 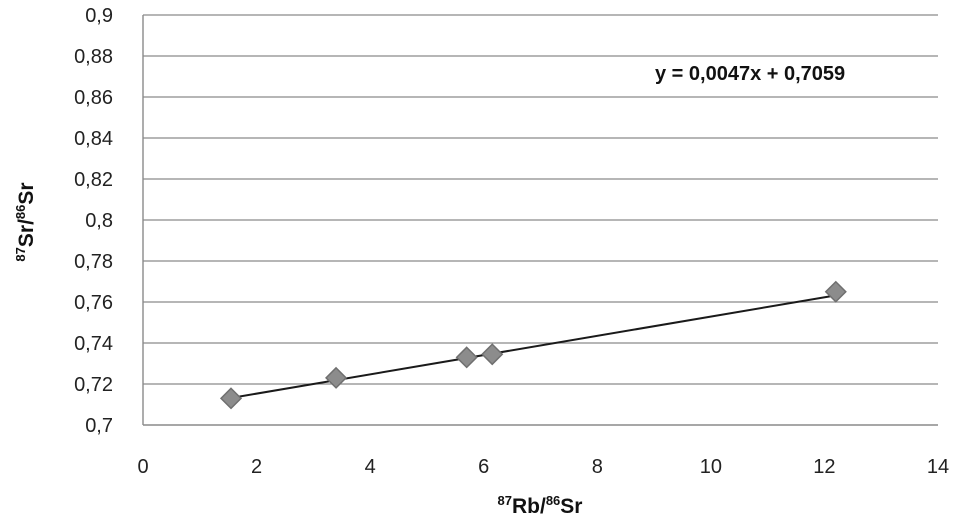 I want to click on x-tick-labels: 0 2 4 6 8 10 12 14, so click(x=543, y=467).